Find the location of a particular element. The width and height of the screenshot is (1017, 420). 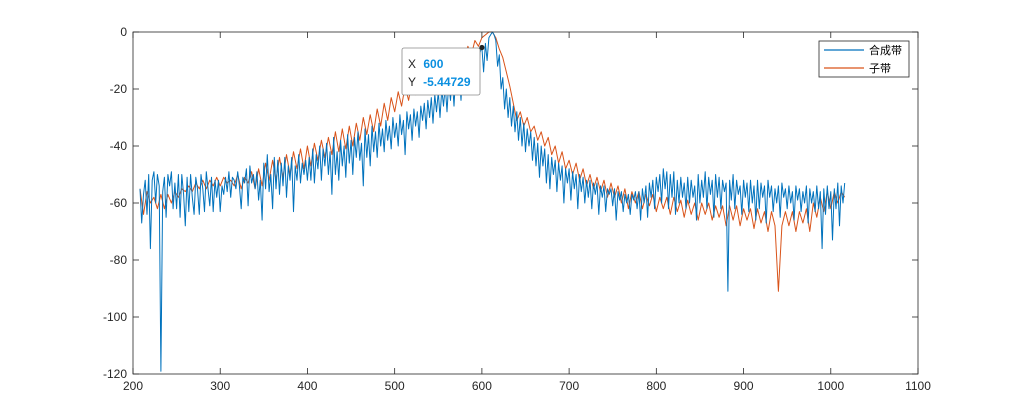

datatip-y-row: Y -5.44729 is located at coordinates (439, 82).